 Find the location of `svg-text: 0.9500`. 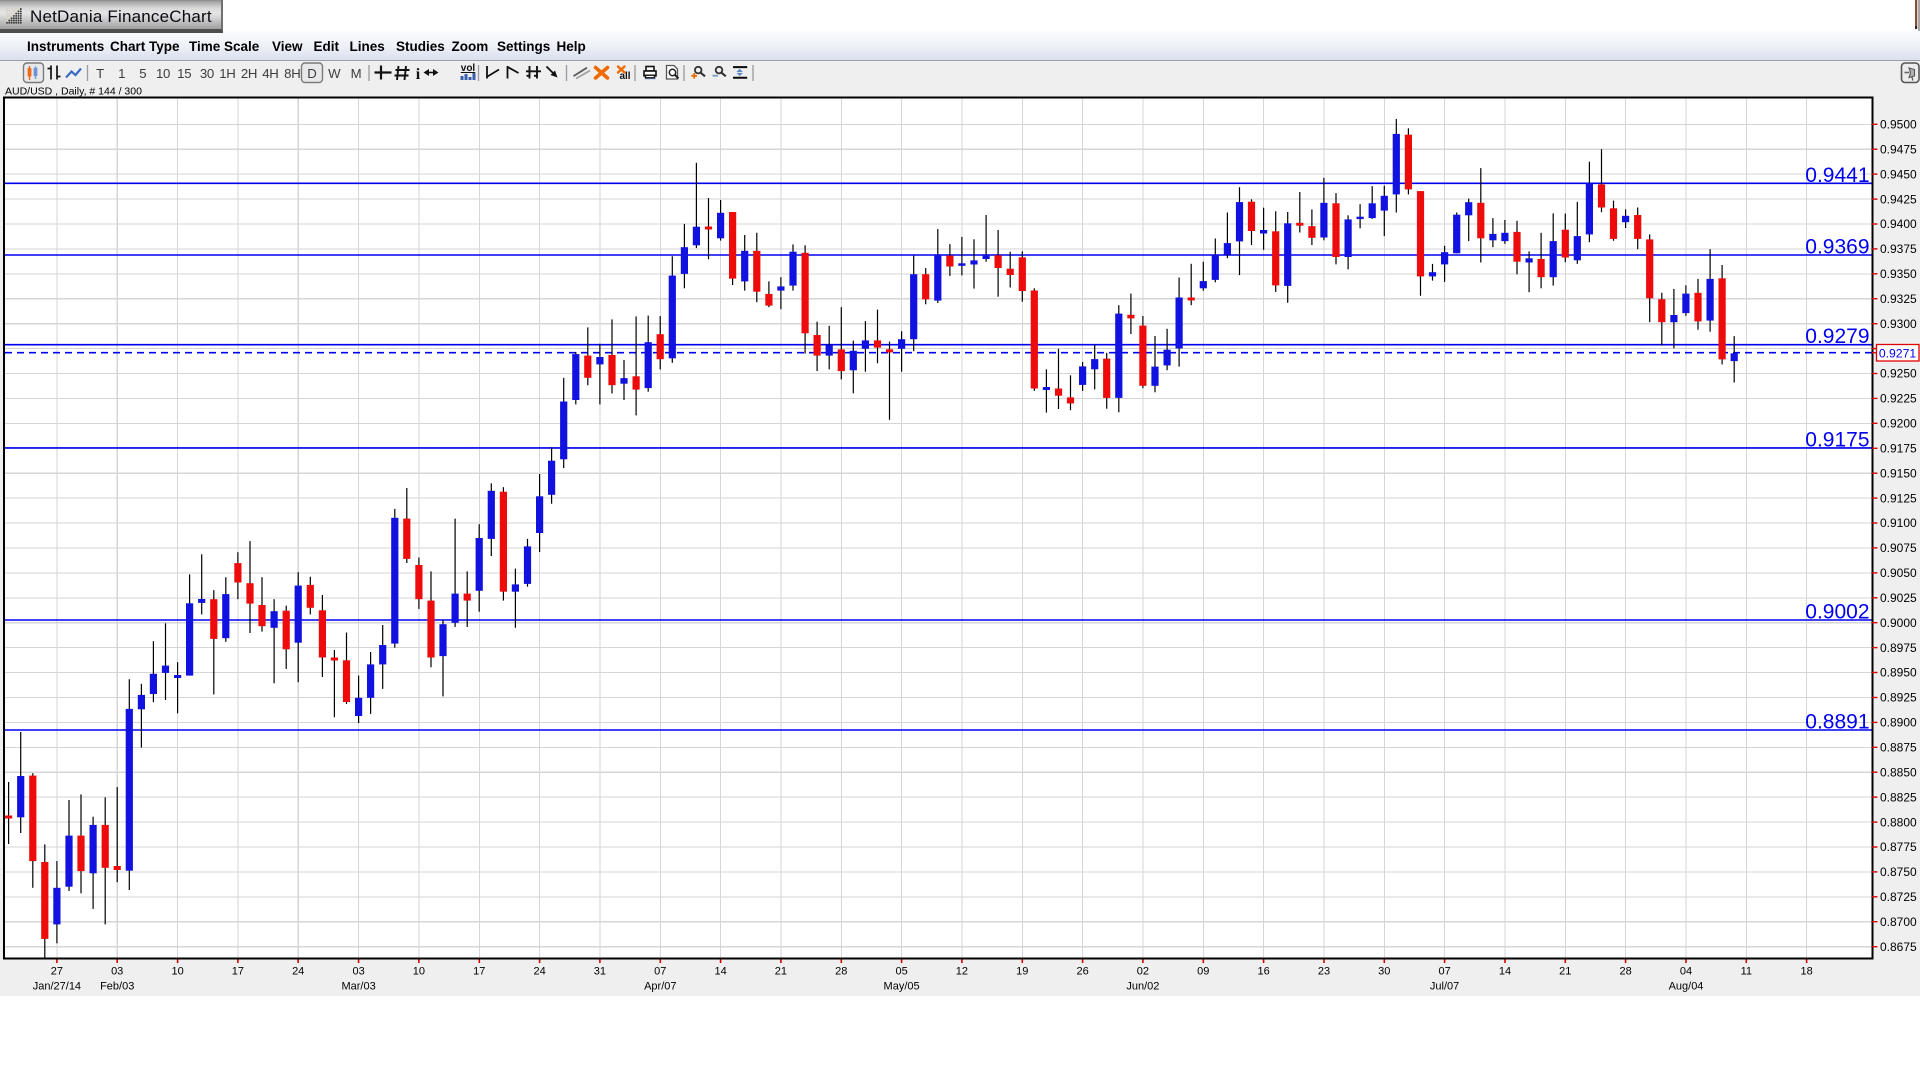

svg-text: 0.9500 is located at coordinates (1898, 125).